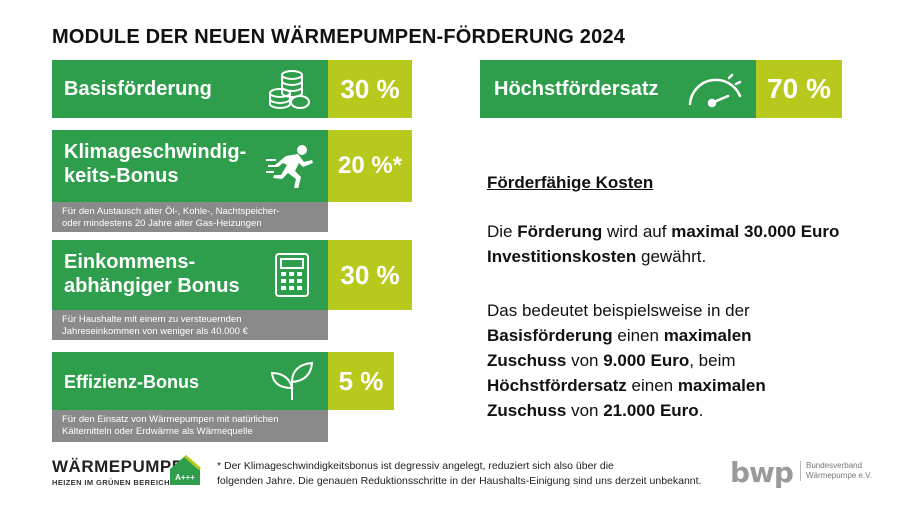  What do you see at coordinates (361, 381) in the screenshot?
I see `module-value: 5 %` at bounding box center [361, 381].